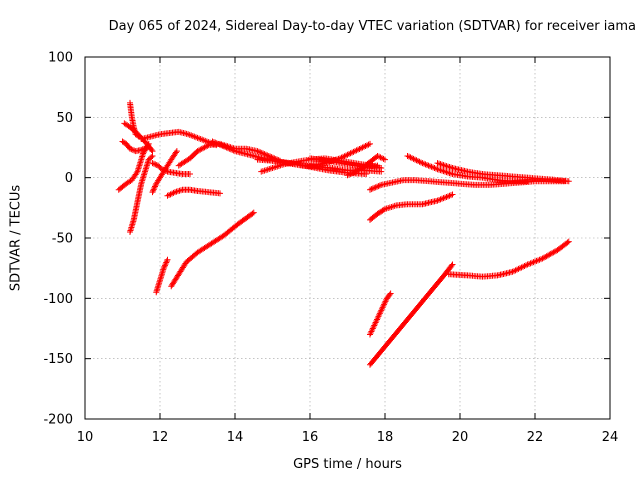 The width and height of the screenshot is (640, 480). What do you see at coordinates (460, 437) in the screenshot?
I see `x-tick-label: 20` at bounding box center [460, 437].